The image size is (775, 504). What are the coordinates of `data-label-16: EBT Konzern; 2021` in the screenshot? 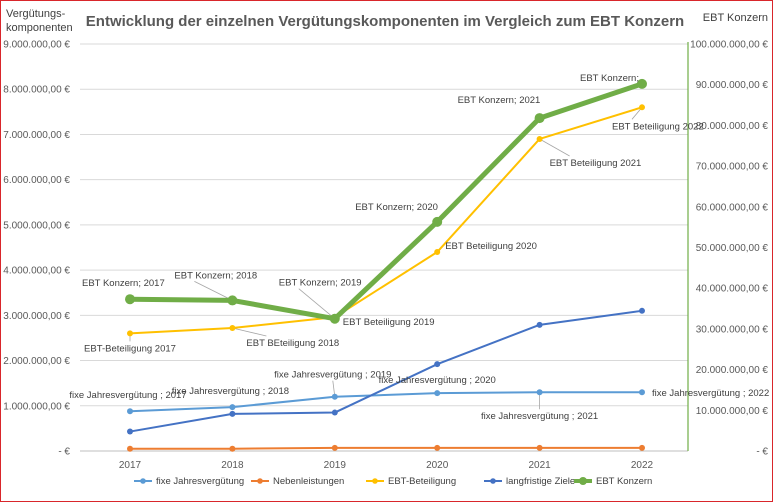 It's located at (499, 100).